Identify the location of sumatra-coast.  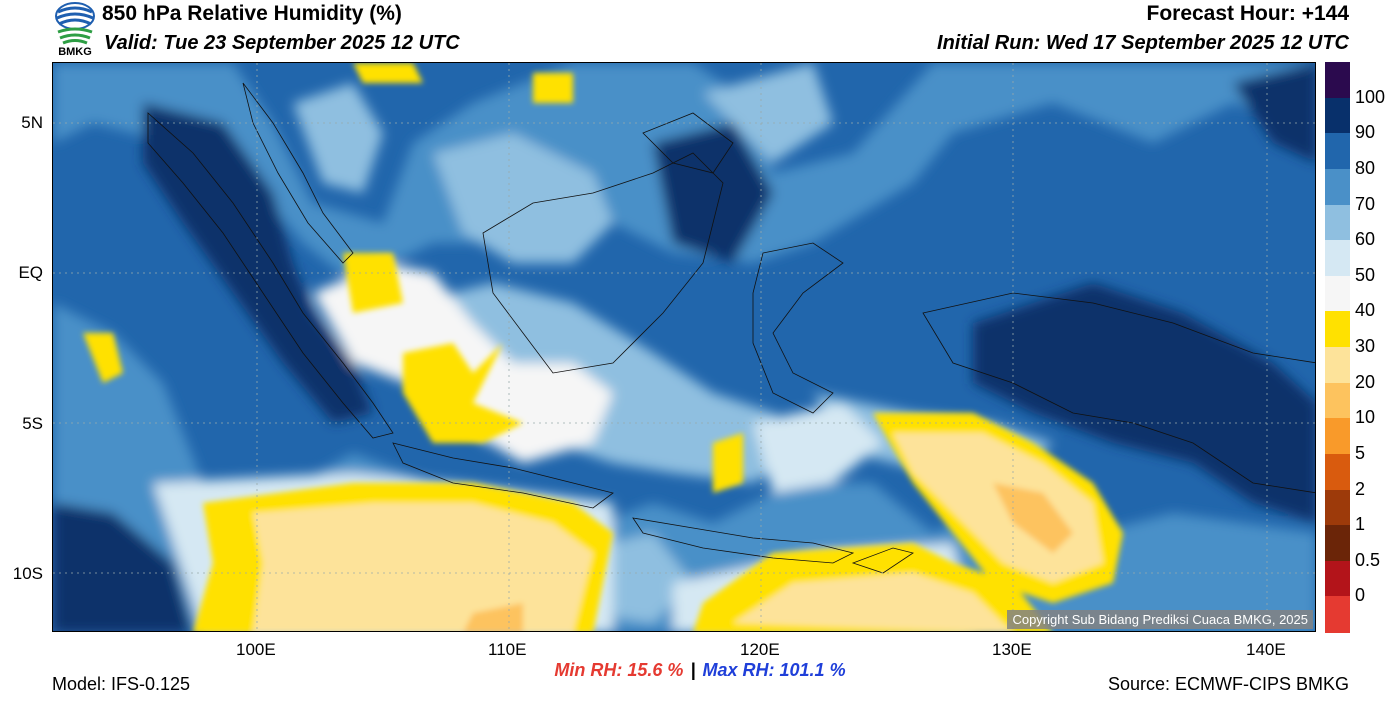
(270, 275).